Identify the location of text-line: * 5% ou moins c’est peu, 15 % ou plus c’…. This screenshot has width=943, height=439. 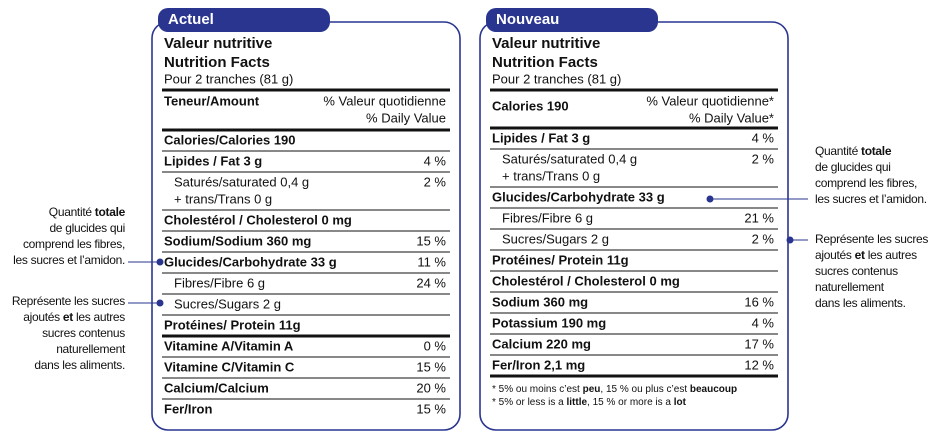
(614, 389).